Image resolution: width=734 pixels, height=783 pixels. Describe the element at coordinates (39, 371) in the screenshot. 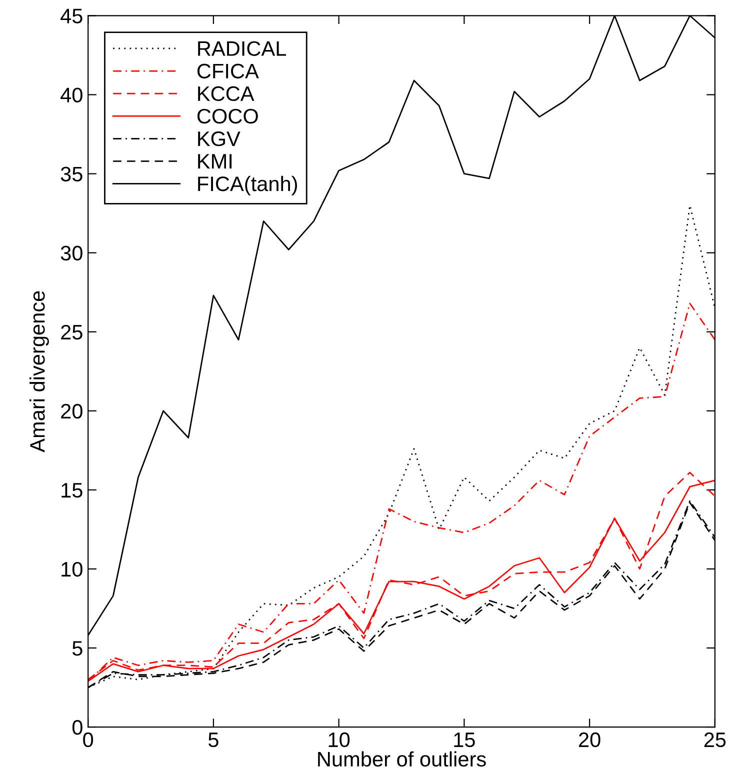

I see `y-axis-title: Amari divergence` at that location.